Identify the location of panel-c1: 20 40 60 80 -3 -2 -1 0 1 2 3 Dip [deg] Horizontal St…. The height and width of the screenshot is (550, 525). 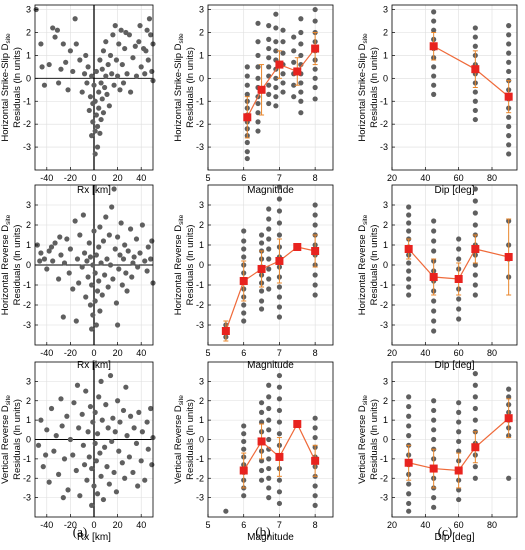
(437, 100).